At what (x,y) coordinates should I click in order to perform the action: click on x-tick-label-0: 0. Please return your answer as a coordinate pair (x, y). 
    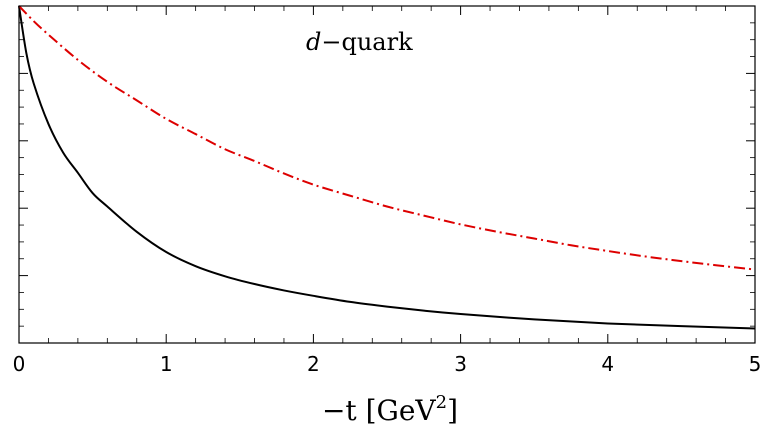
    Looking at the image, I should click on (19, 364).